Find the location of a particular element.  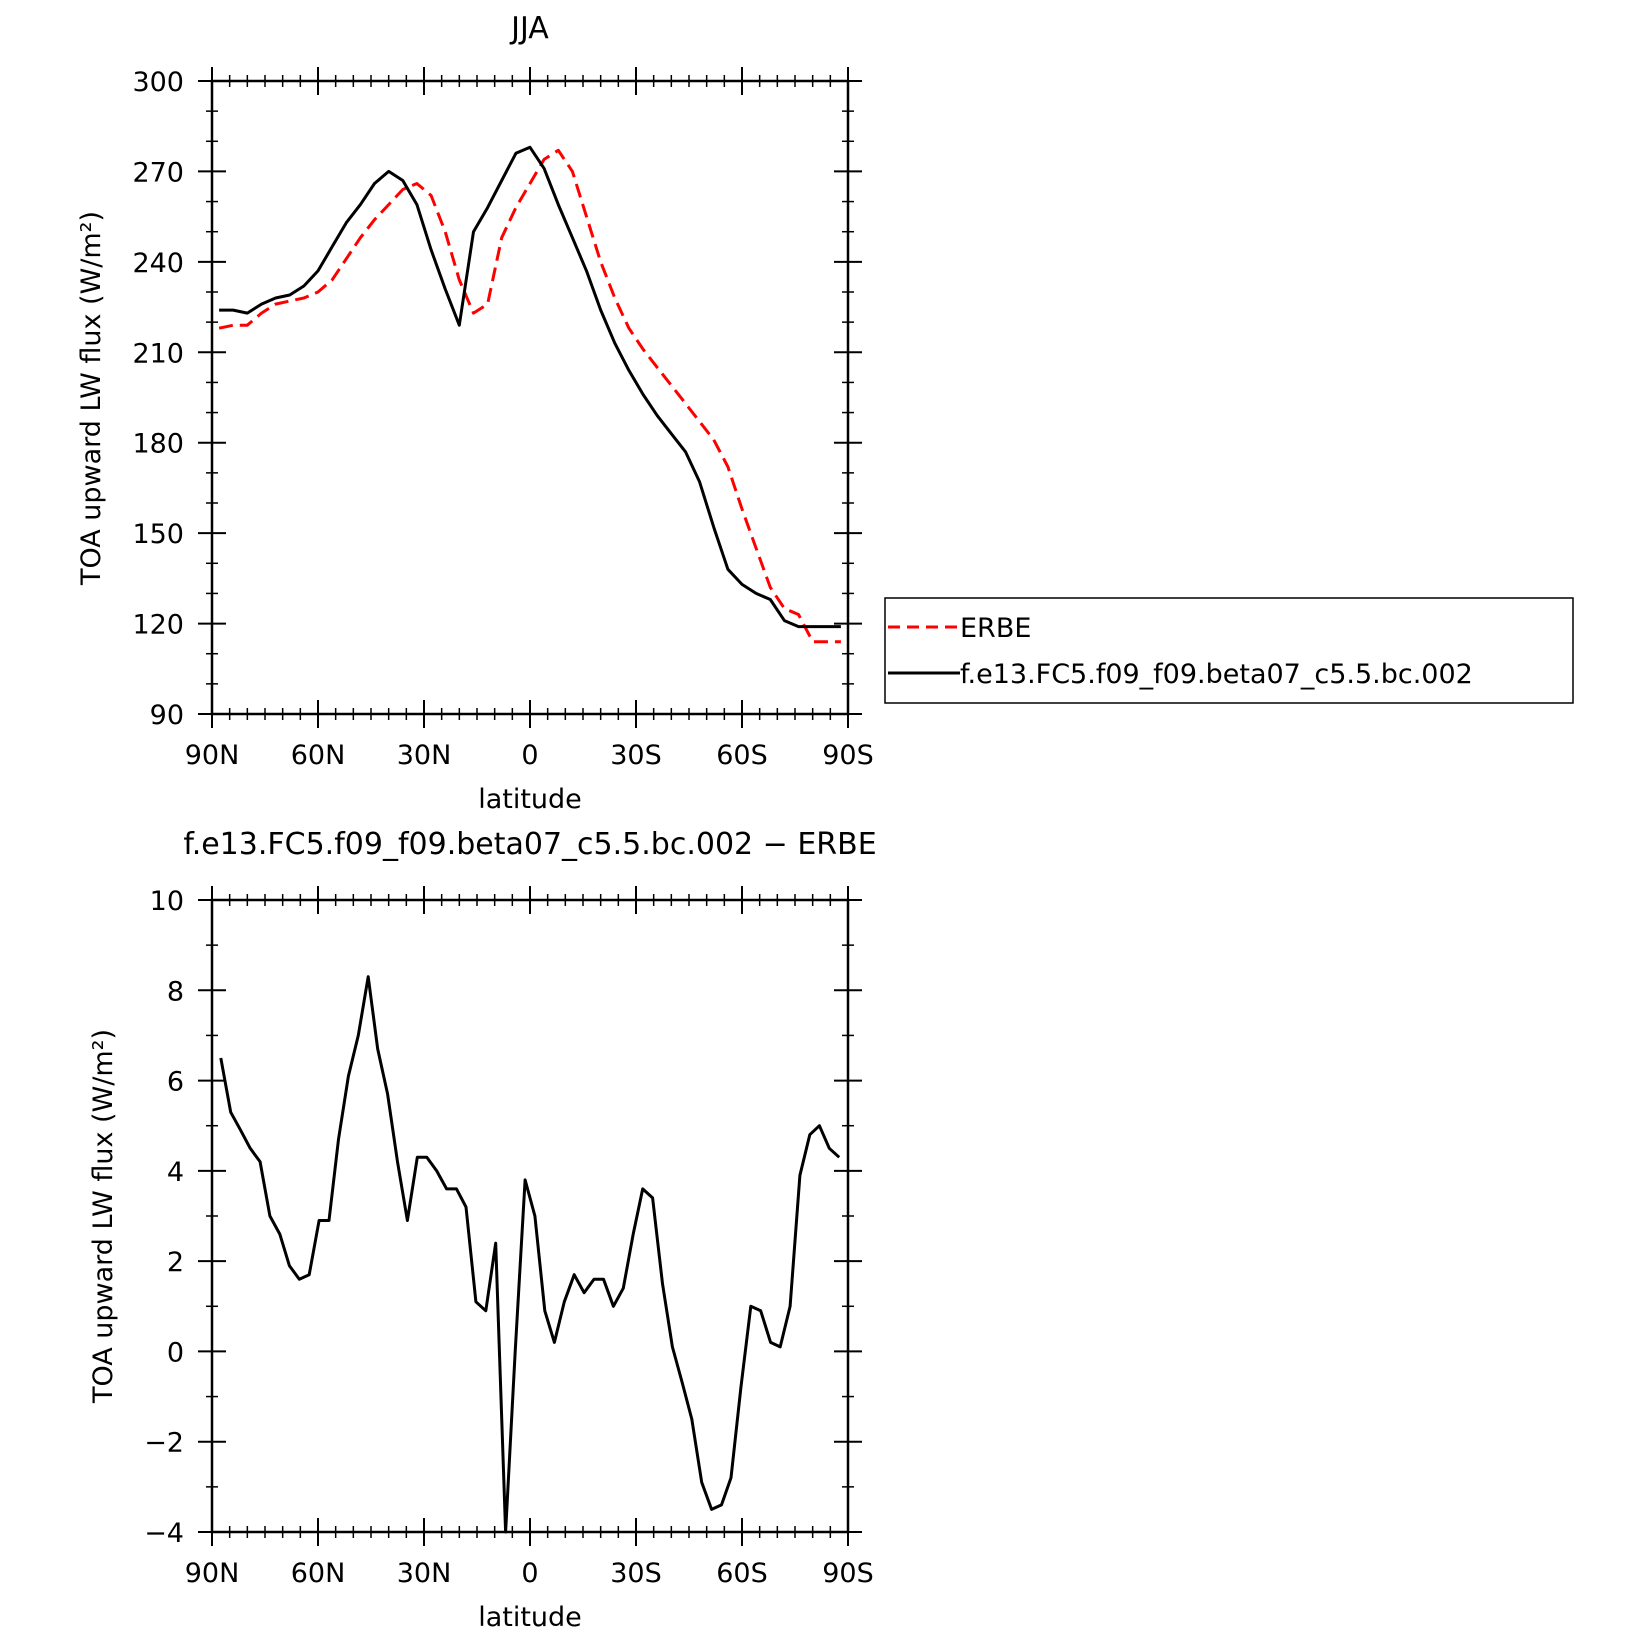

y-tick-label: 180 is located at coordinates (158, 444).